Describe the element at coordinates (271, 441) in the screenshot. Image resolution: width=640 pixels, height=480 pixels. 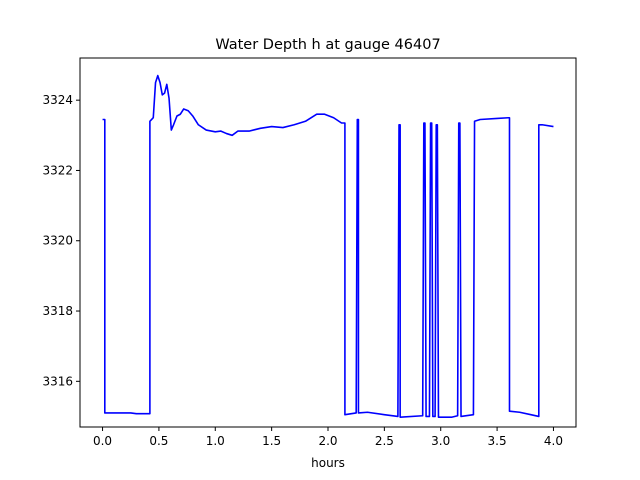
I see `x-tick-label: 1.5` at that location.